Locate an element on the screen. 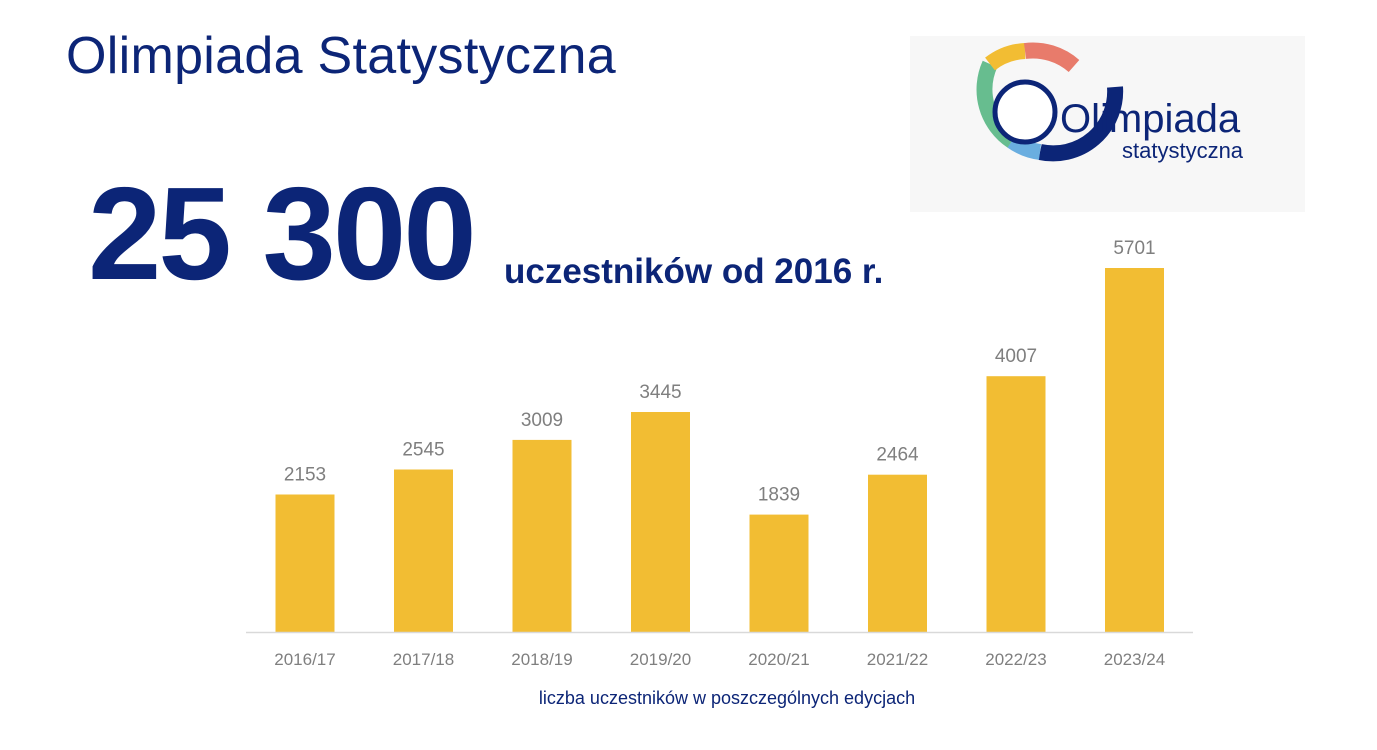 The image size is (1377, 750). logo-ring-navy is located at coordinates (1081, 124).